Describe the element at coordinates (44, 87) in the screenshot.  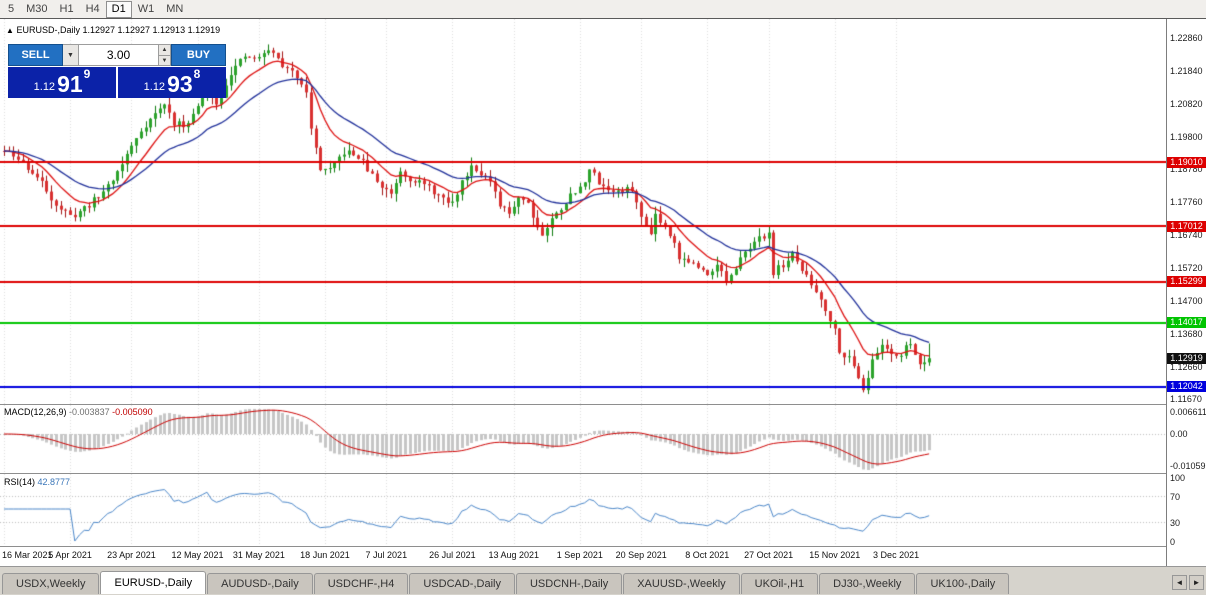
I see `sell-price-prefix: 1.12` at that location.